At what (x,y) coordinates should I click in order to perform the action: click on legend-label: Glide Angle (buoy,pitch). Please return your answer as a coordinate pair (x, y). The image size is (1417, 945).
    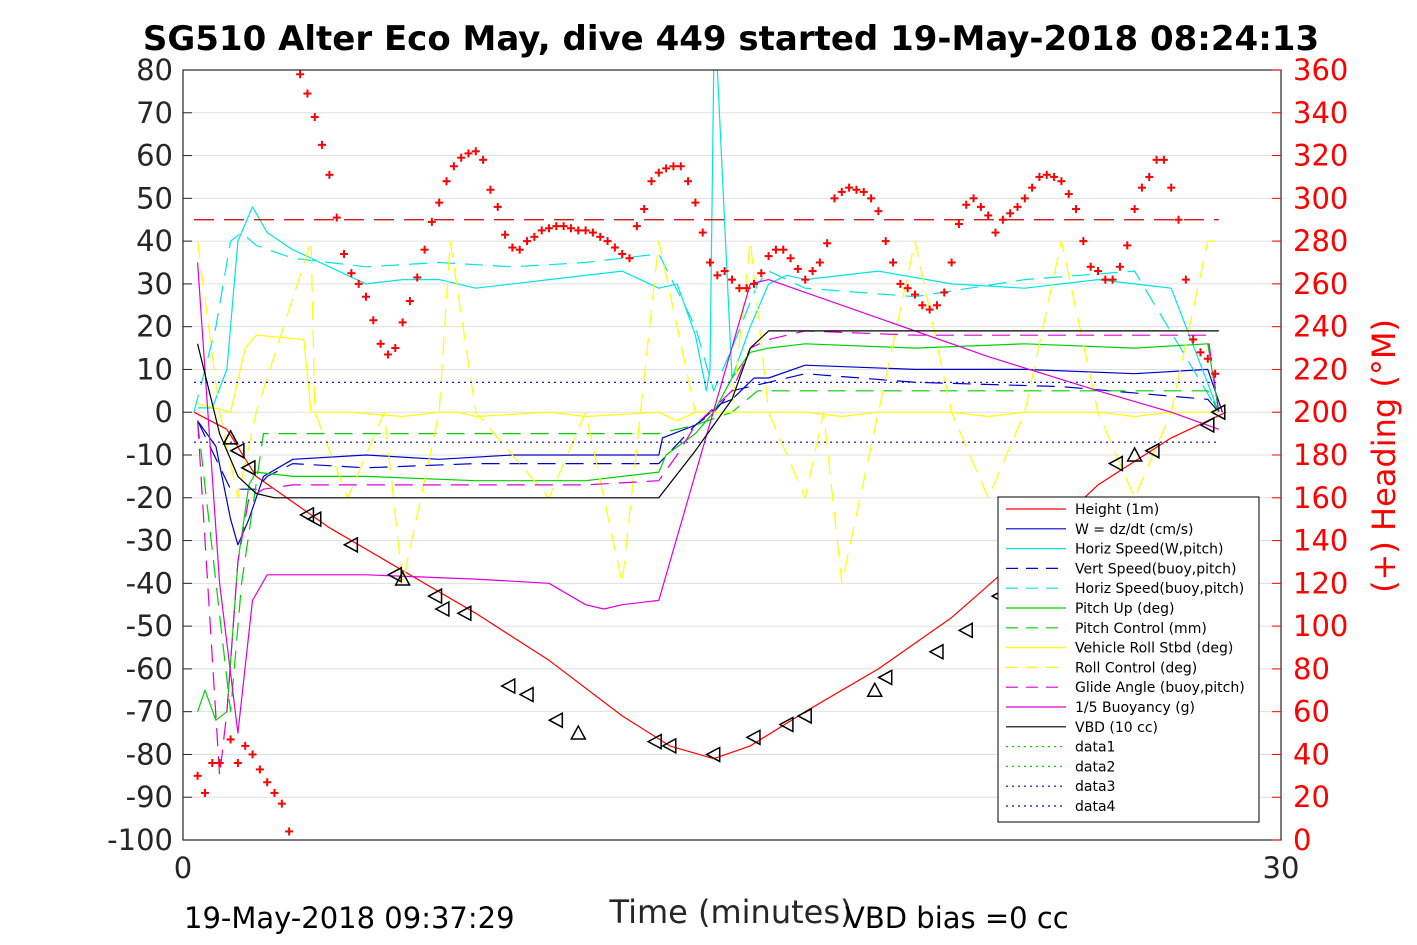
    Looking at the image, I should click on (1160, 688).